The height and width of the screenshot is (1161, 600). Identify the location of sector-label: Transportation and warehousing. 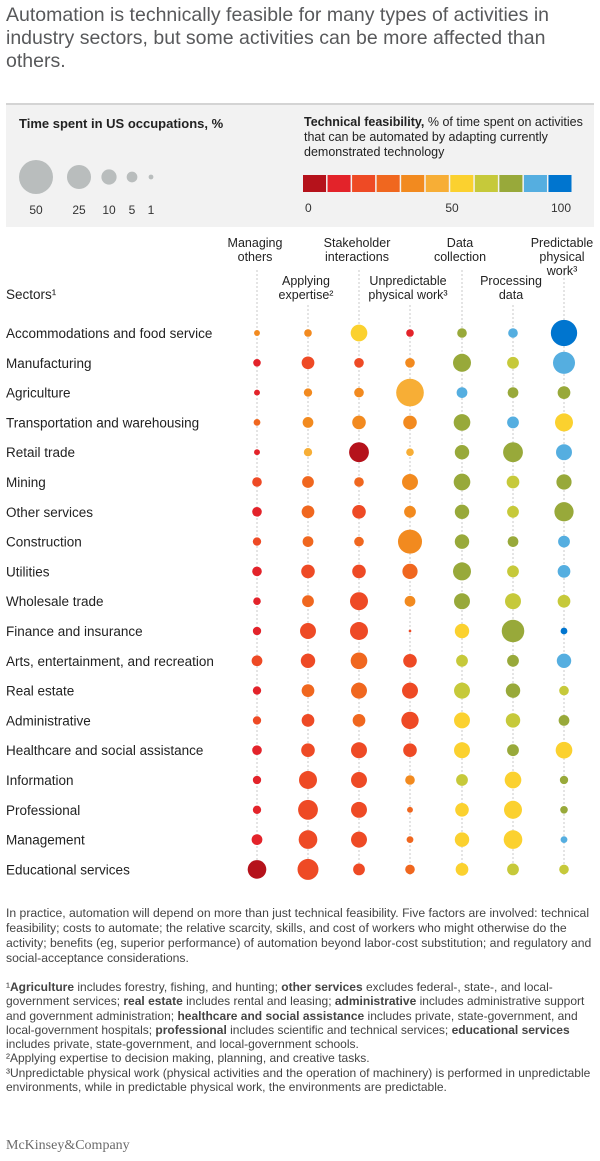
(102, 422).